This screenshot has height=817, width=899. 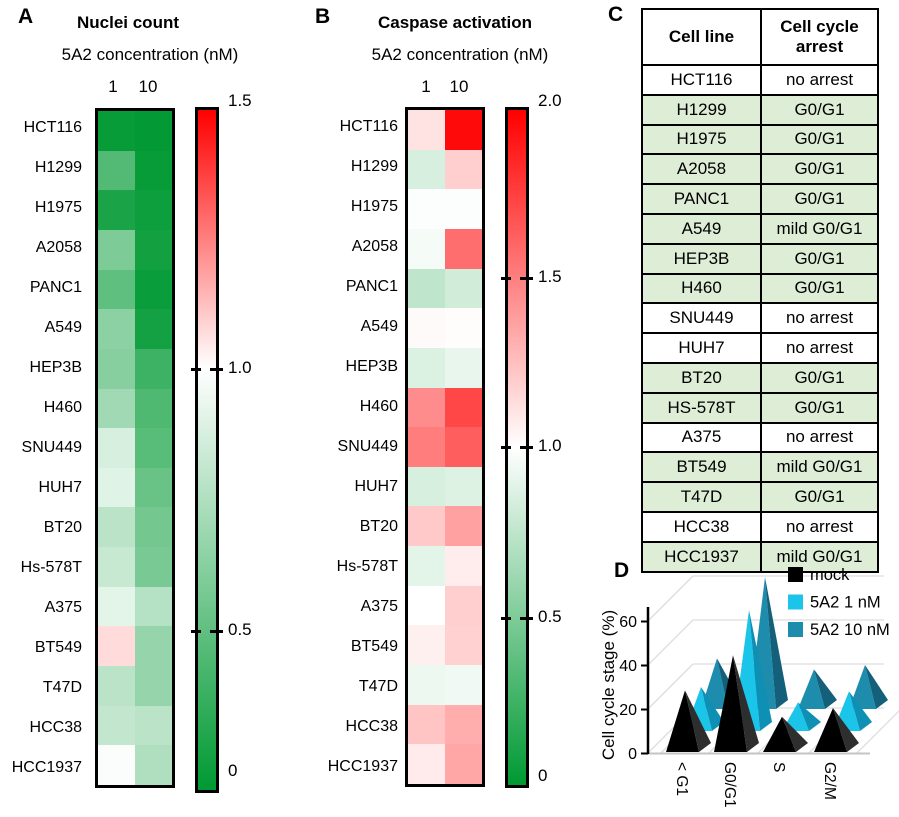 What do you see at coordinates (135, 448) in the screenshot?
I see `panel-a-heatmap` at bounding box center [135, 448].